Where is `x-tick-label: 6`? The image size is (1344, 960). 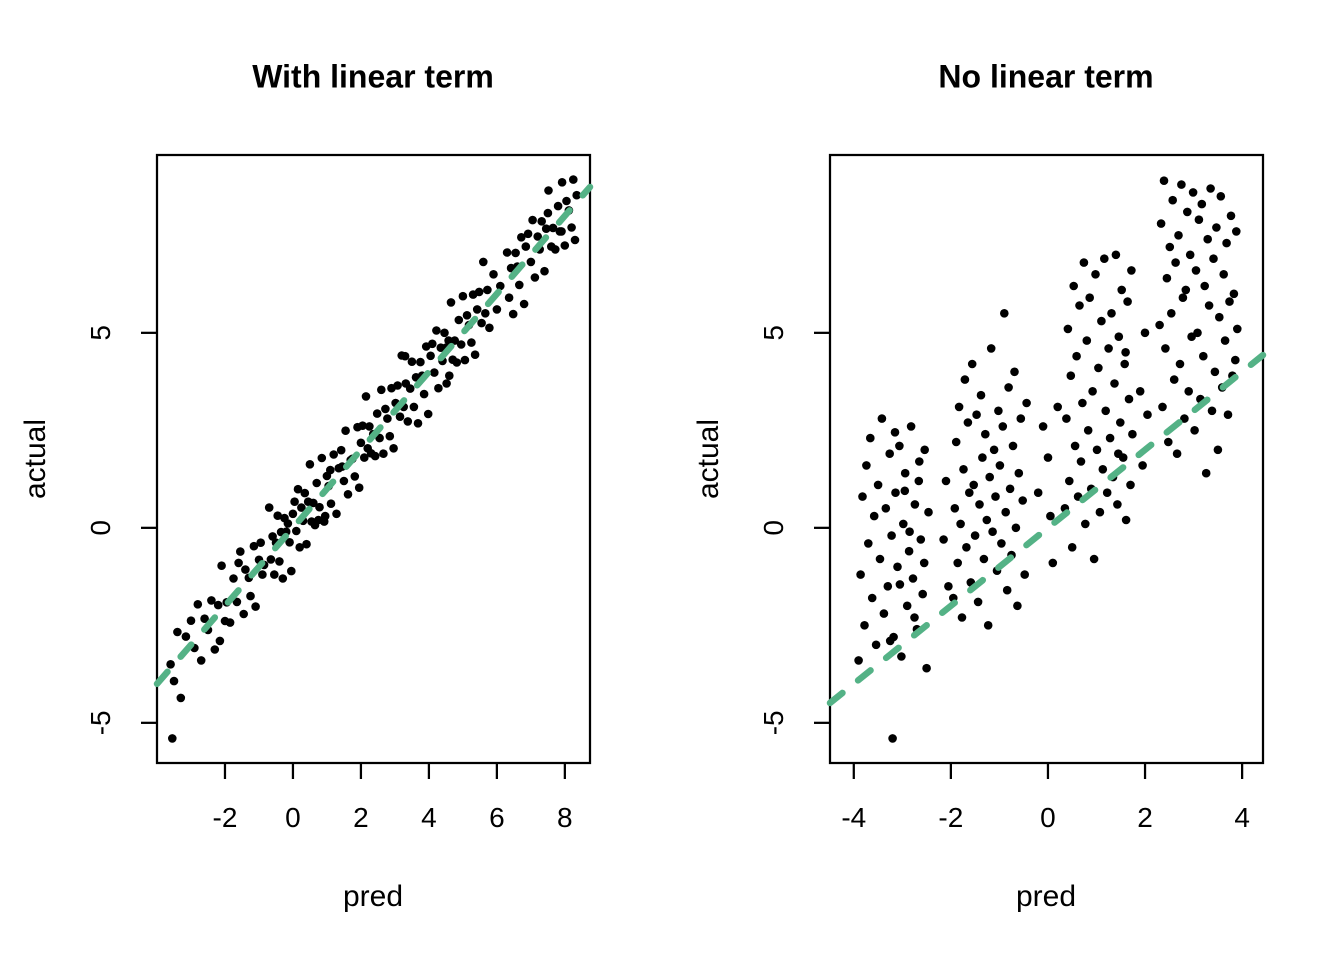
x-tick-label: 6 is located at coordinates (497, 817).